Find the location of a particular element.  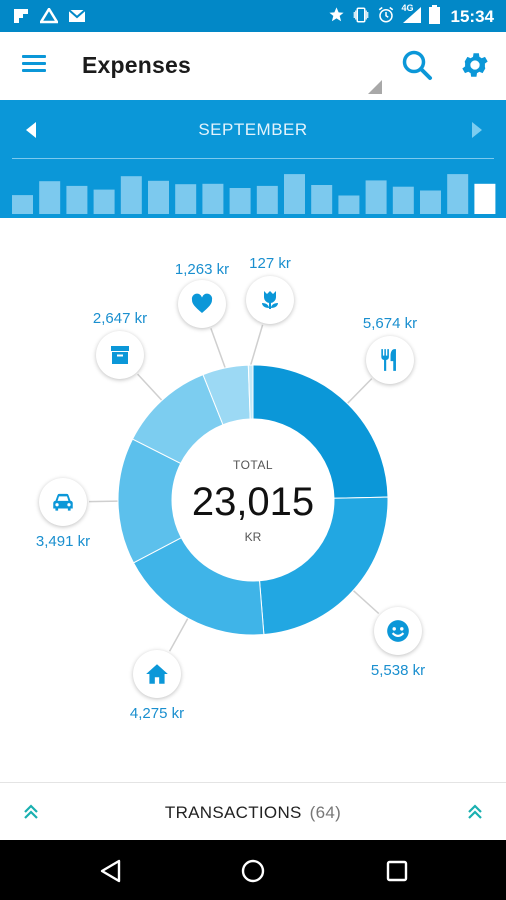

category-health-button is located at coordinates (202, 304).